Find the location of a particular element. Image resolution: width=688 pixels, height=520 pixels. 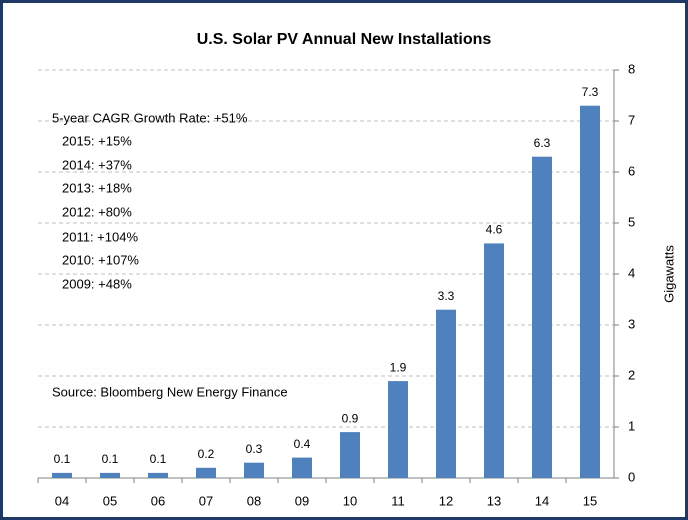

y-tick-label: 6 is located at coordinates (631, 170).